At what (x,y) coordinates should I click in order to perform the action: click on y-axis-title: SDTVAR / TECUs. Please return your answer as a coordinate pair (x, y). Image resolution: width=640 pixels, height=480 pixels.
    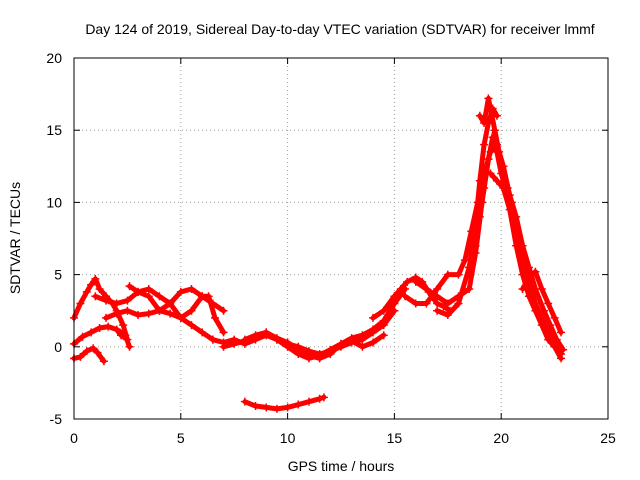
    Looking at the image, I should click on (15, 238).